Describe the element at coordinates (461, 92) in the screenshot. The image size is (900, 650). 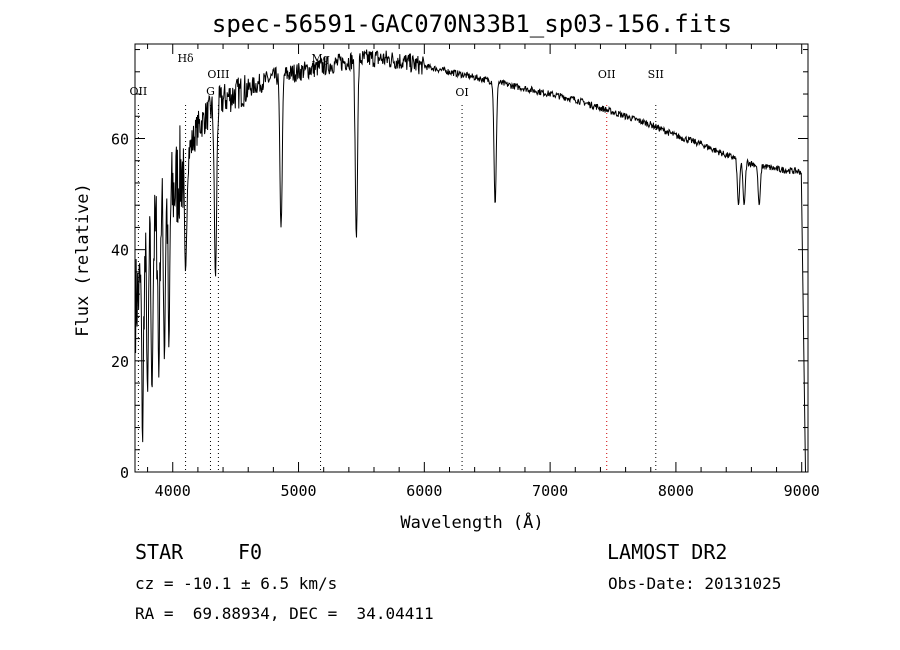
I see `line-marker-label: OI` at that location.